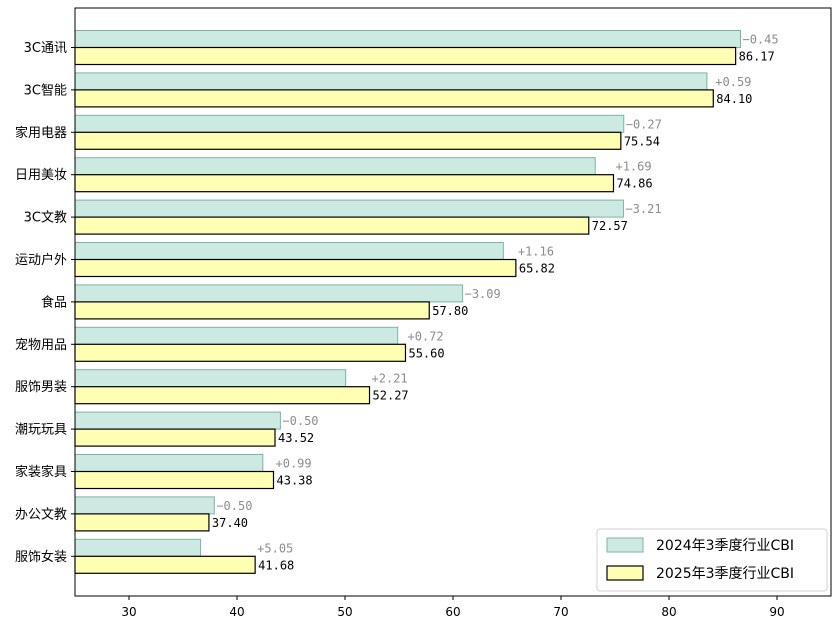 Image resolution: width=837 pixels, height=623 pixels. I want to click on value-label: 75.54, so click(642, 141).